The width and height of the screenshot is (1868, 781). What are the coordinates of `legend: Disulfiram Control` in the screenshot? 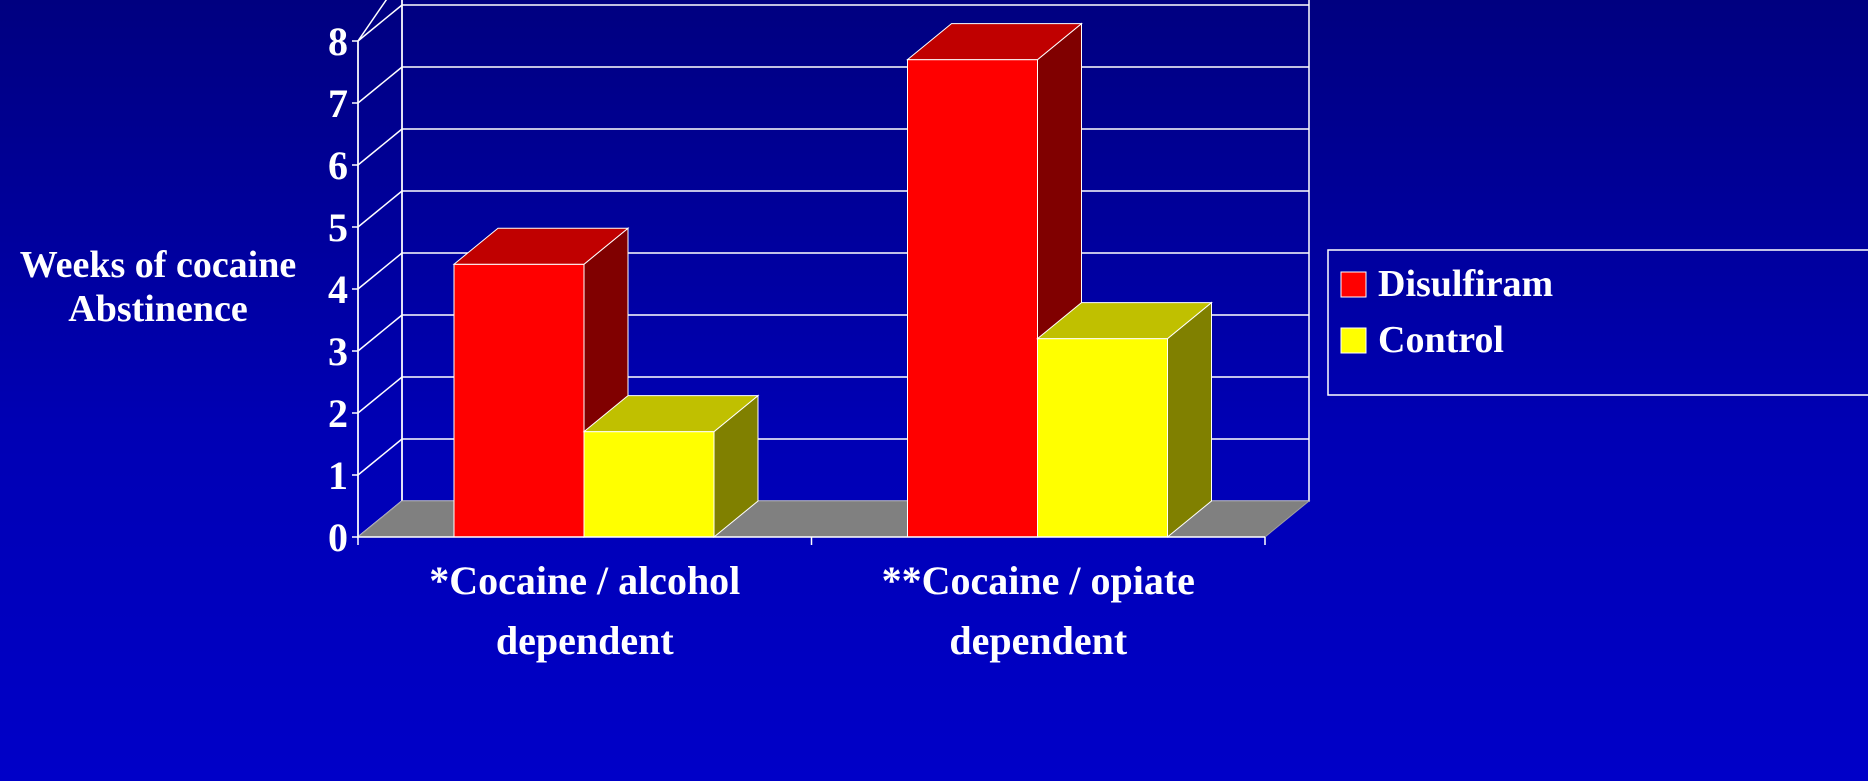 It's located at (1597, 322).